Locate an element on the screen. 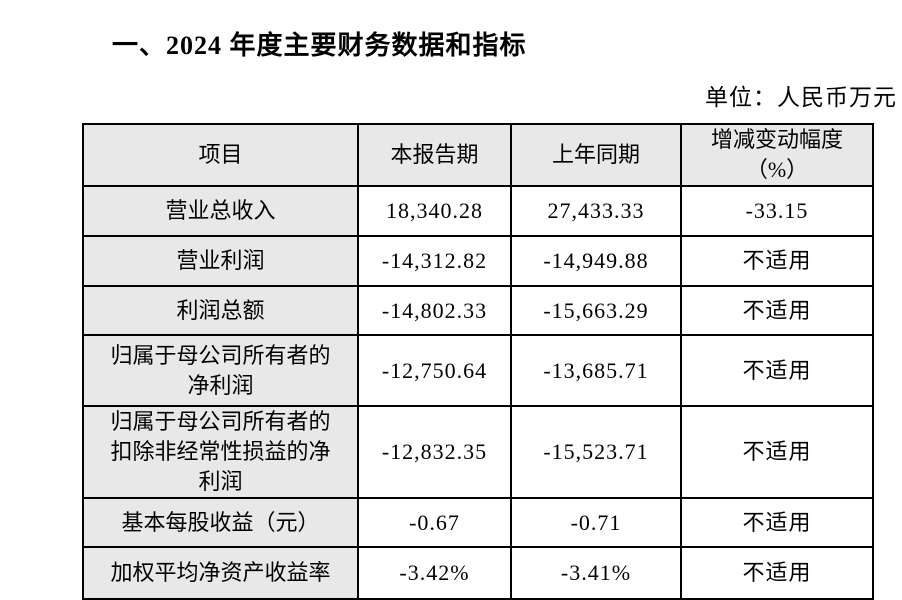 This screenshot has width=902, height=600. table-row: 营业总收入 18,340.28 27,433.33 -33.15 is located at coordinates (478, 211).